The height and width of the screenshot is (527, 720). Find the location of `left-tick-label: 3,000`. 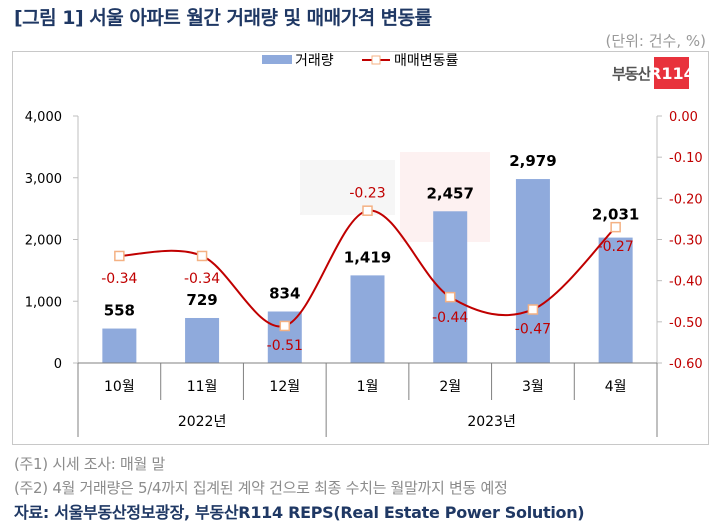

left-tick-label: 3,000 is located at coordinates (43, 179).